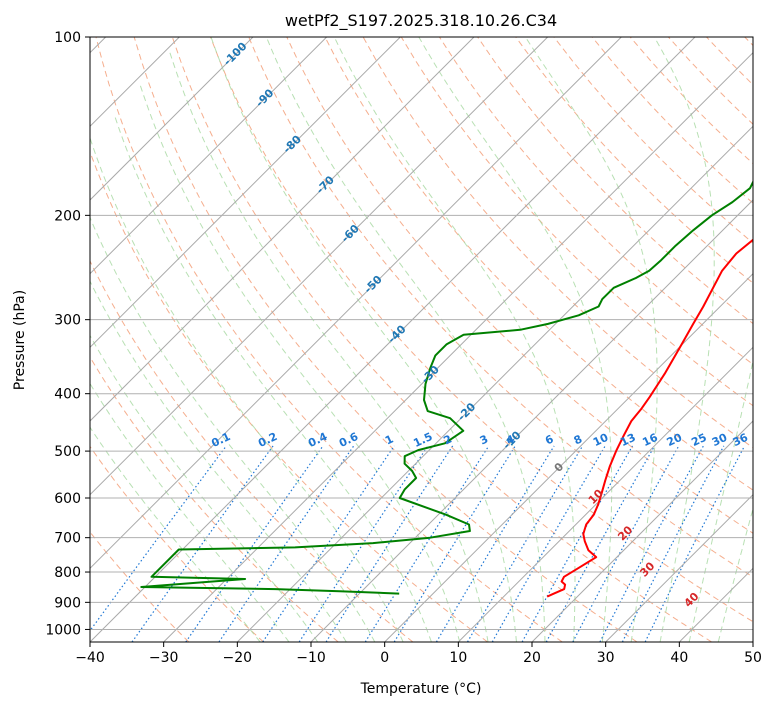 The height and width of the screenshot is (708, 775). I want to click on y-tick-label: 300, so click(67, 321).